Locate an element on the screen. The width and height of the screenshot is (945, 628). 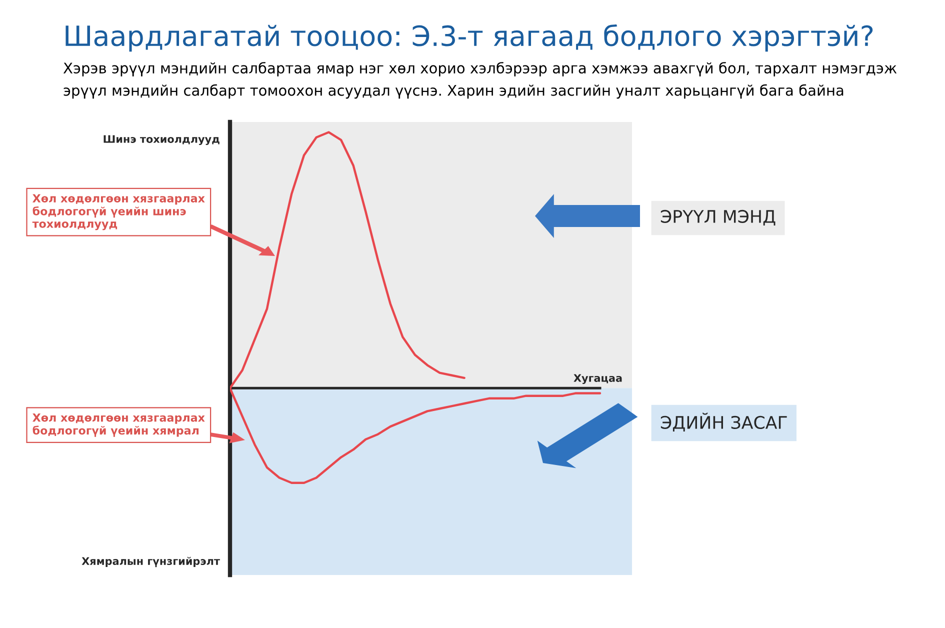
text: Хямралын гүнзгийрэлт is located at coordinates (151, 562).